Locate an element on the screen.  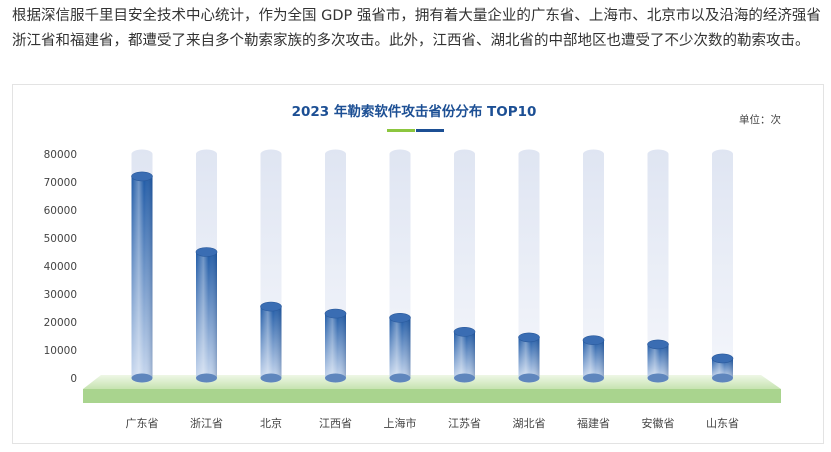
y-tick-label: 80000 is located at coordinates (60, 155).